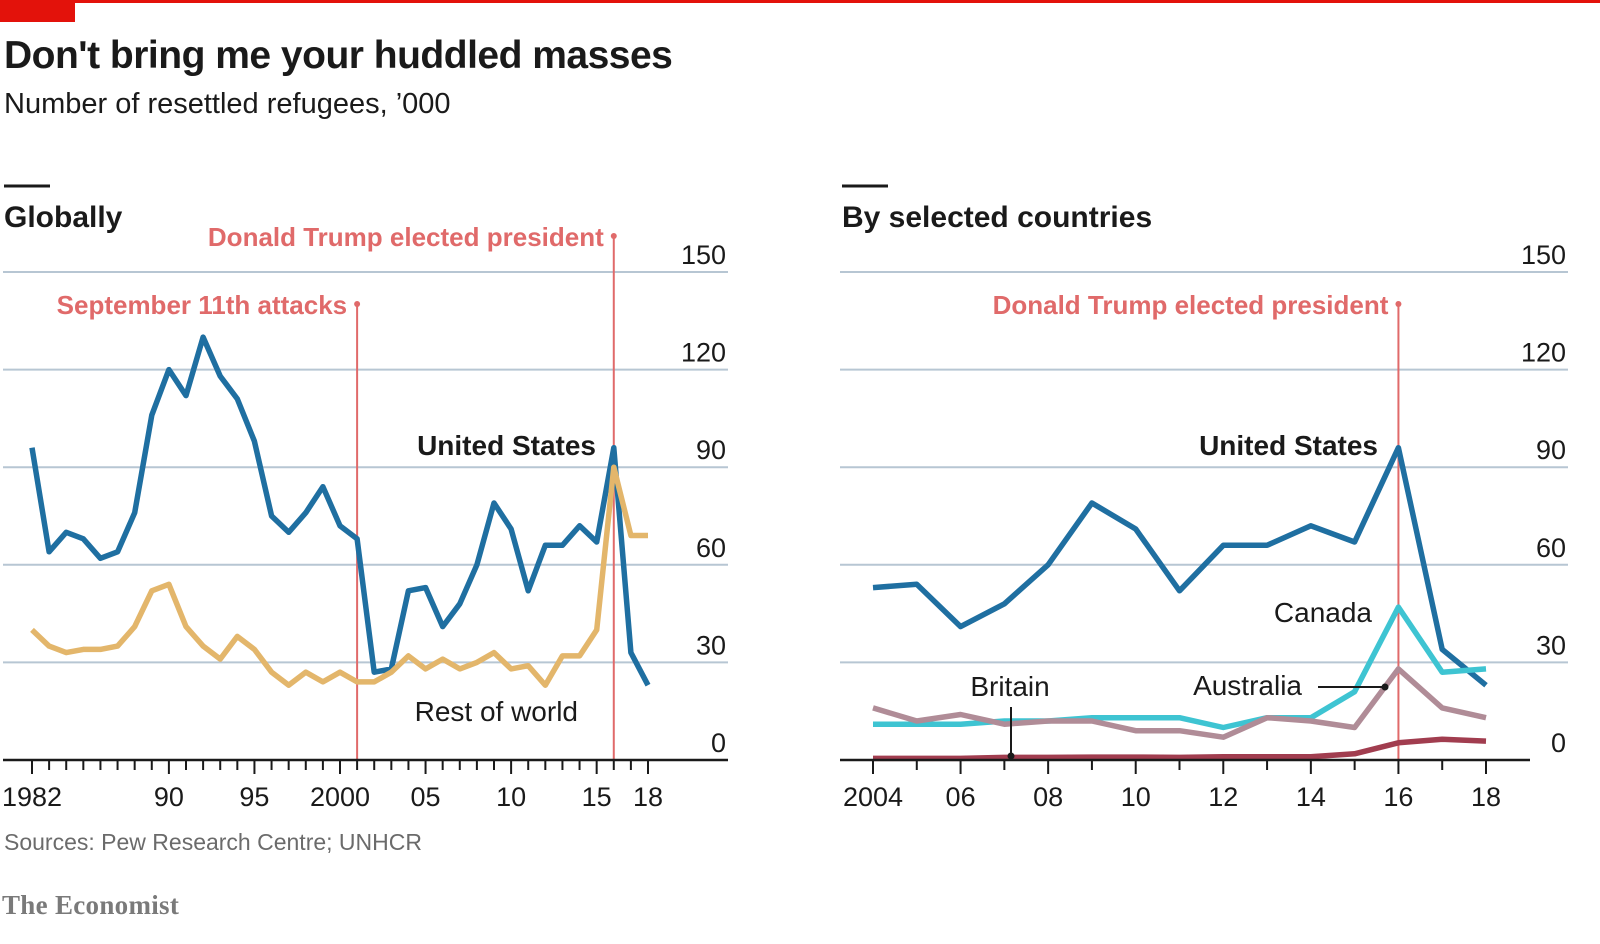 The width and height of the screenshot is (1600, 944). I want to click on global-y-tick-label: 60, so click(711, 548).